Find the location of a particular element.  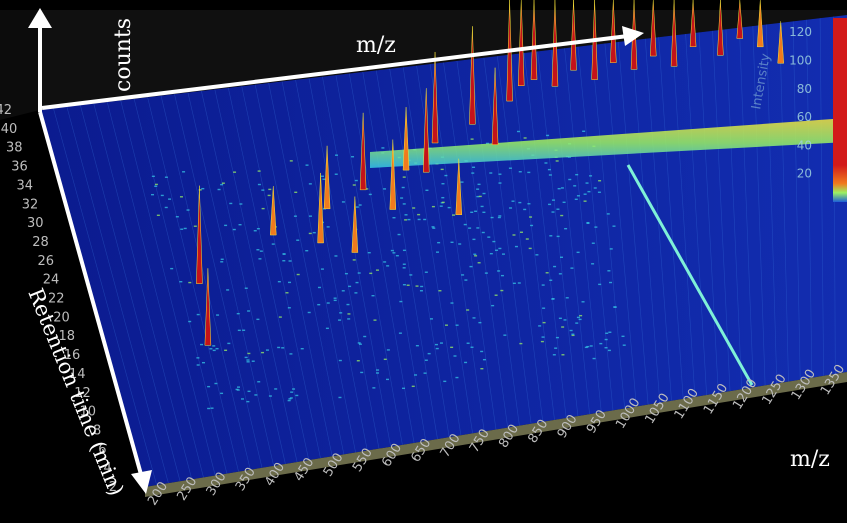

y-tick-label: 42 is located at coordinates (6, 110).